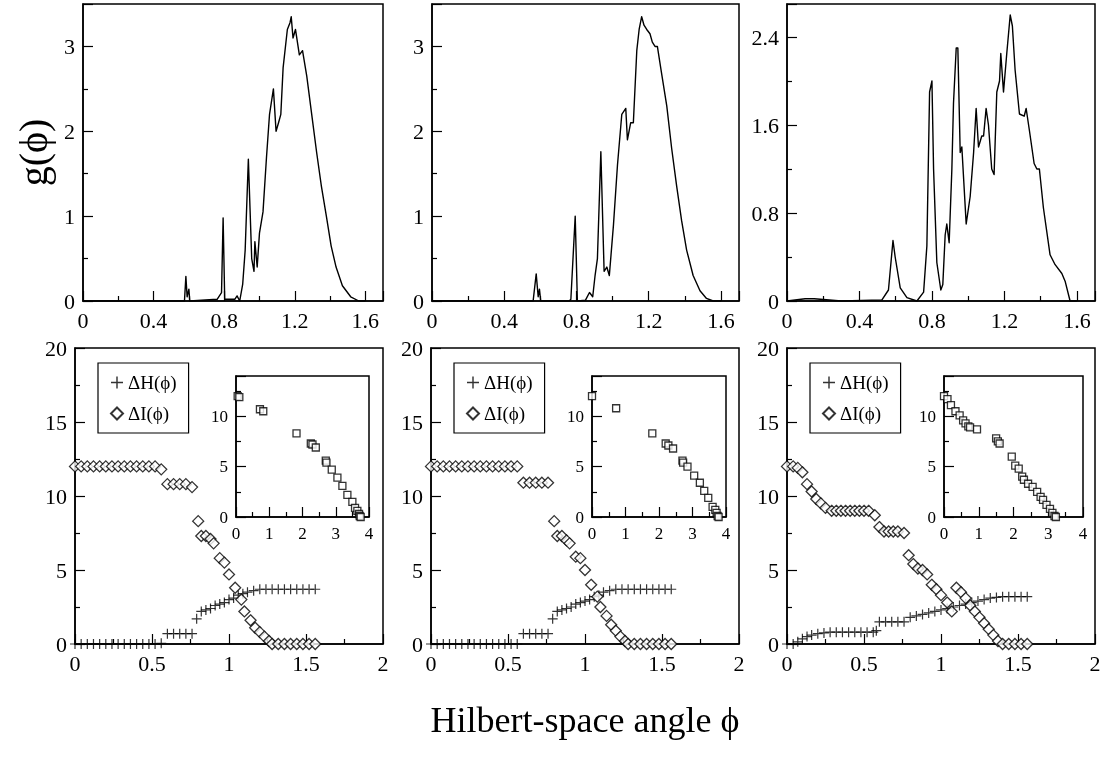 This screenshot has height=769, width=1113. I want to click on y-tick-label: 0.8, so click(765, 213).